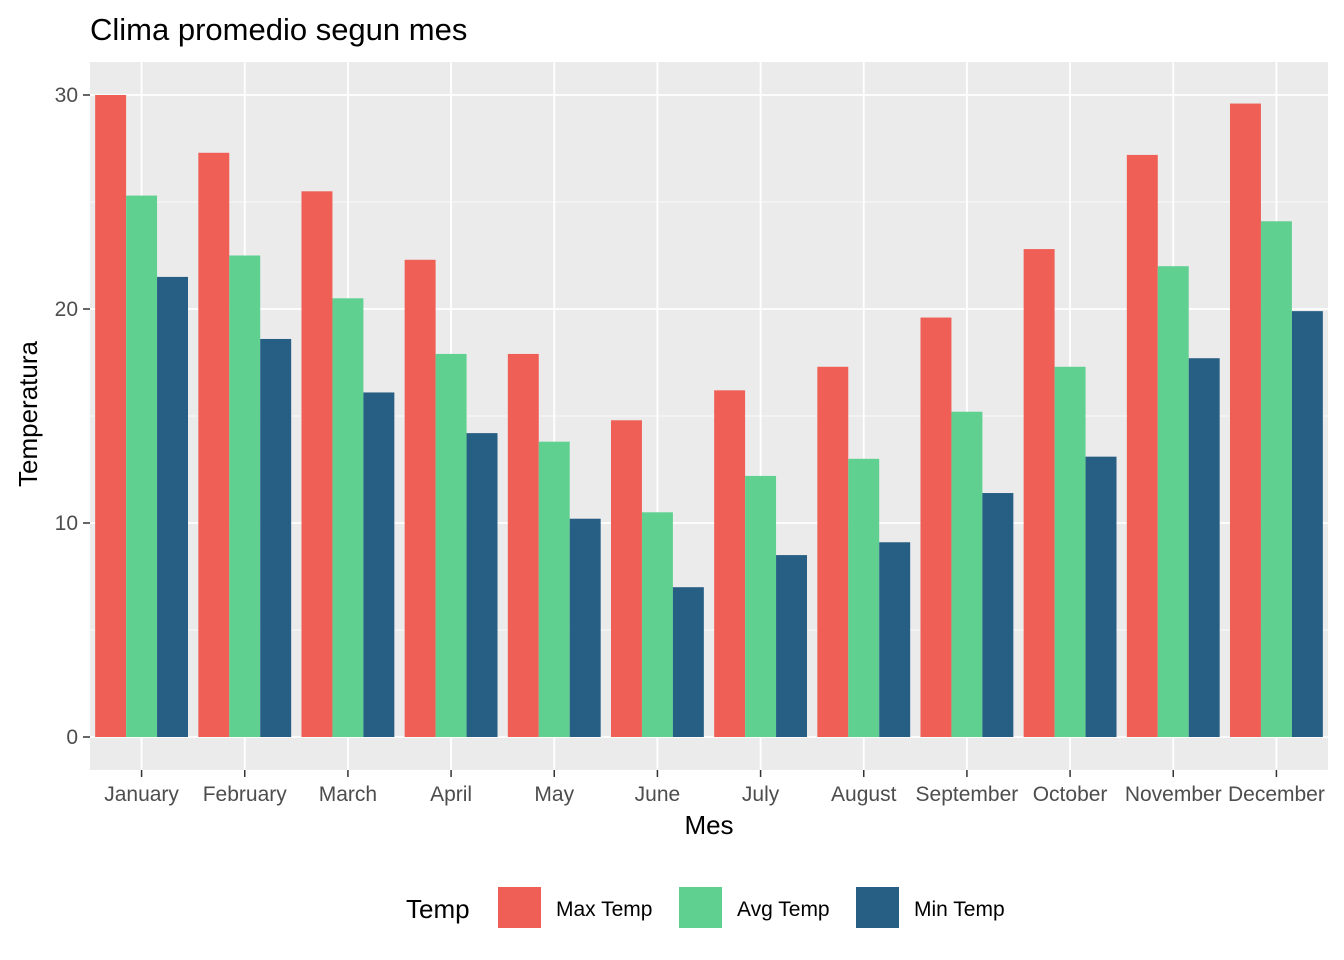 The height and width of the screenshot is (960, 1344). What do you see at coordinates (1173, 794) in the screenshot?
I see `x-tick-label: November` at bounding box center [1173, 794].